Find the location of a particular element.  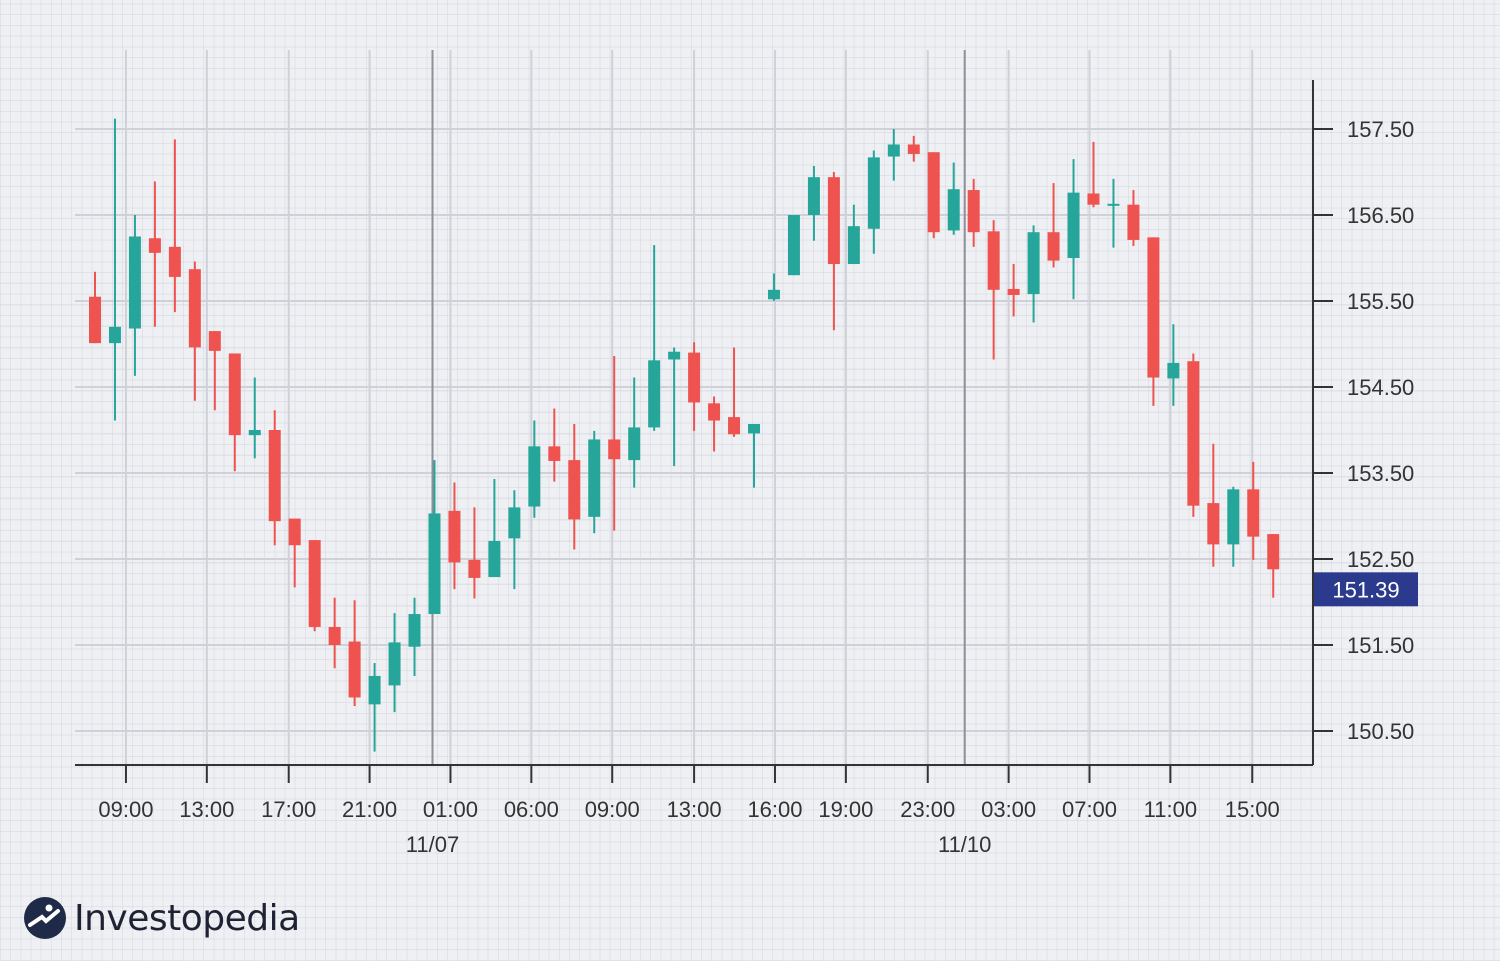

investopedia-i-icon is located at coordinates (45, 918).